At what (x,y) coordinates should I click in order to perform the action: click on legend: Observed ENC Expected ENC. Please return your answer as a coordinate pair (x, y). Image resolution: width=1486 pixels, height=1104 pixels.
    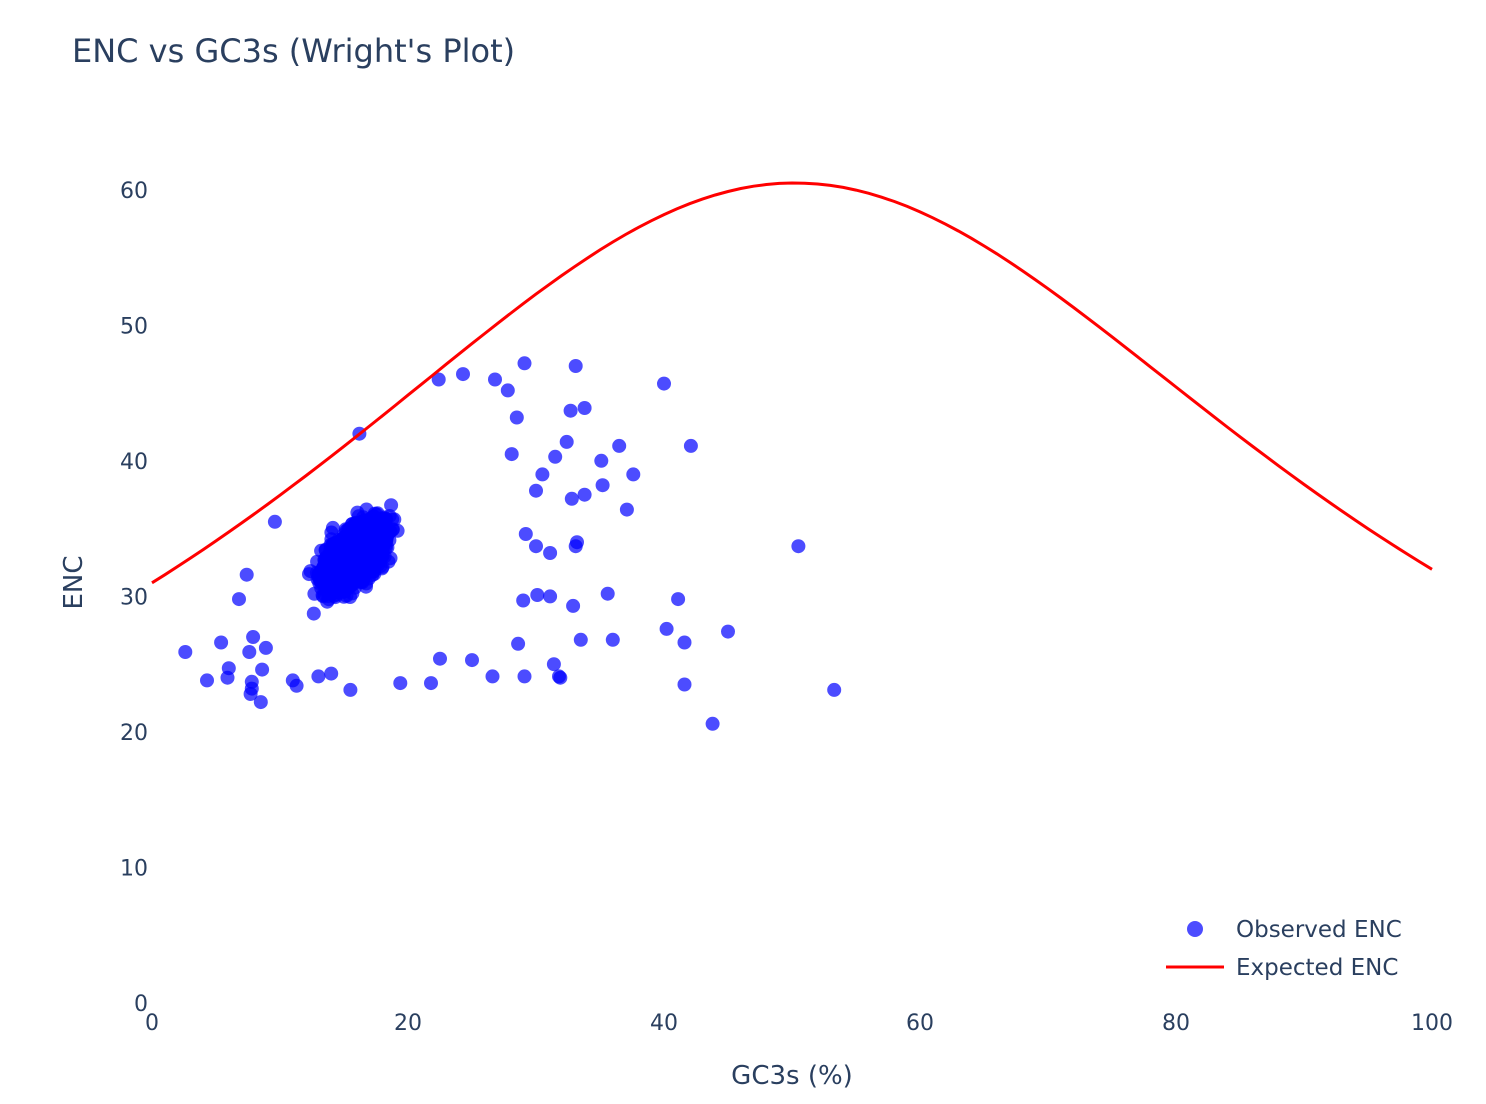
    Looking at the image, I should click on (1284, 949).